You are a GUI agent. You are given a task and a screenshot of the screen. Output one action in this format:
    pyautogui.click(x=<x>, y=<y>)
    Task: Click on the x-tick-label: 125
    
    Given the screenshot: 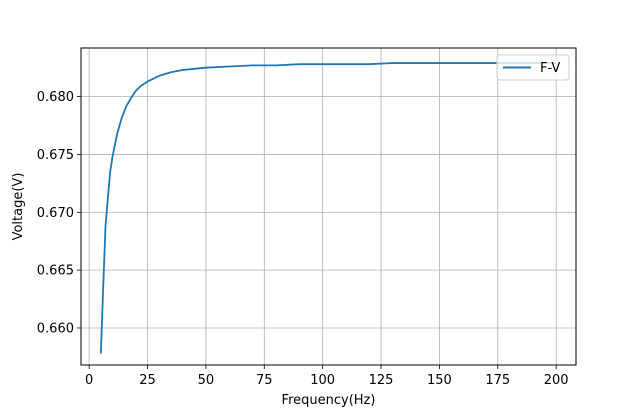 What is the action you would take?
    pyautogui.click(x=381, y=380)
    